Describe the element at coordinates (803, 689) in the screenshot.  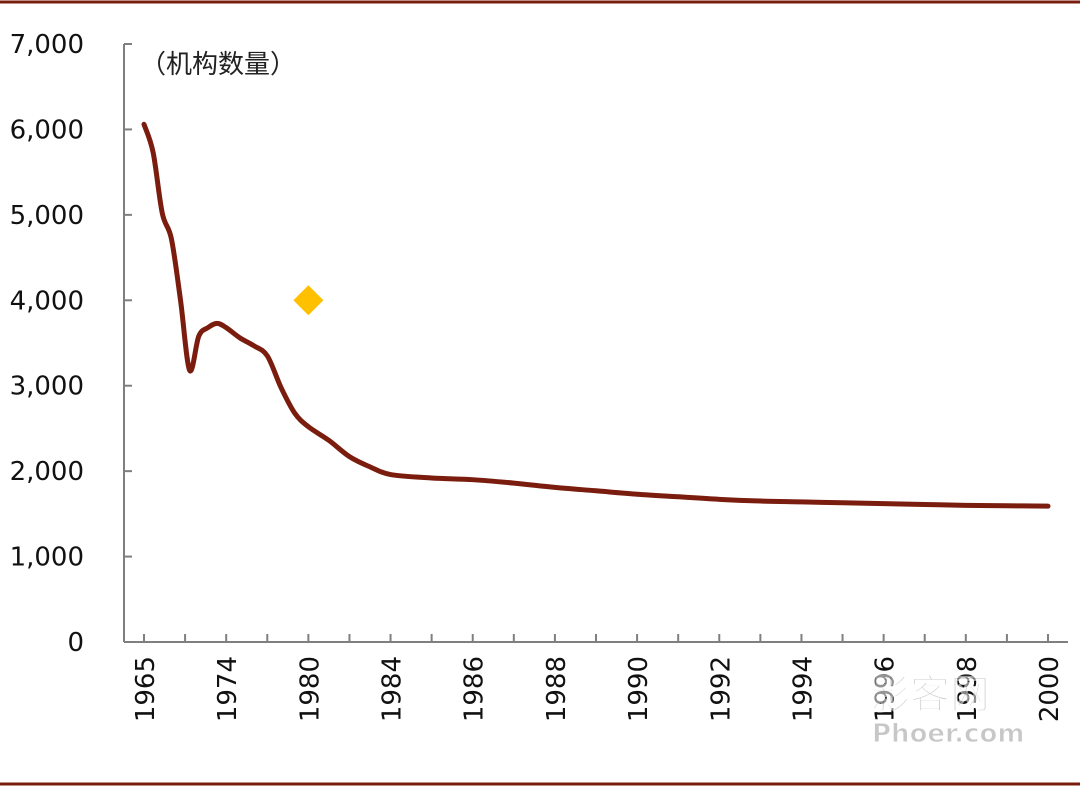
I see `x-tick-label: 1994` at that location.